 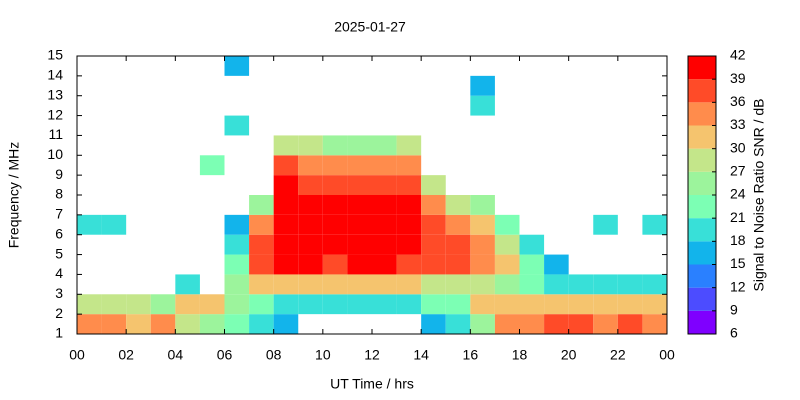 I want to click on colorbar-tick-label: 24, so click(x=738, y=194).